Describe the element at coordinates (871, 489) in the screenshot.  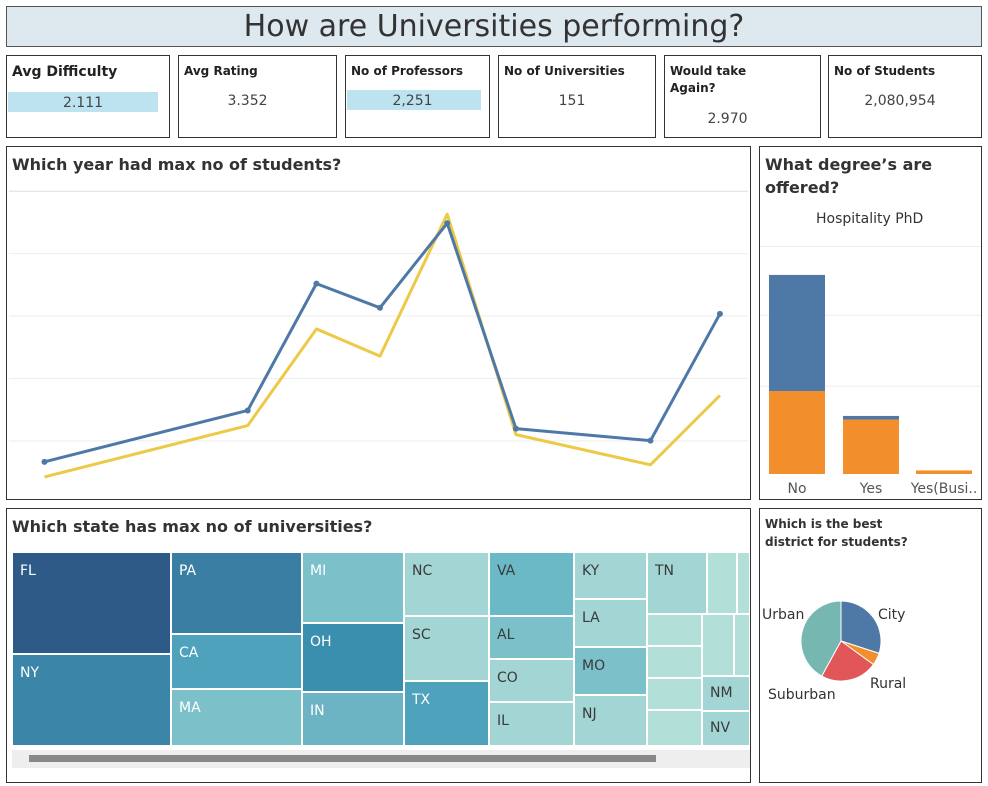
I see `x-tick-label: Yes` at that location.